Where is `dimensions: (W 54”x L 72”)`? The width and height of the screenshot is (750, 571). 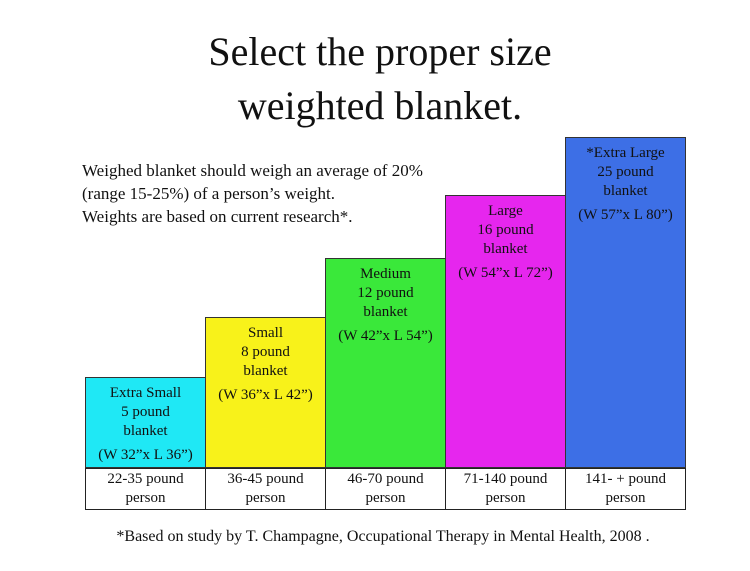
dimensions: (W 54”x L 72”) is located at coordinates (505, 273).